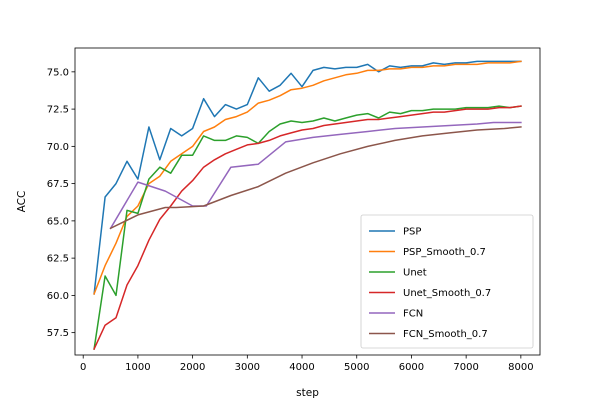  Describe the element at coordinates (58, 72) in the screenshot. I see `y-tick-label: 75.0` at that location.